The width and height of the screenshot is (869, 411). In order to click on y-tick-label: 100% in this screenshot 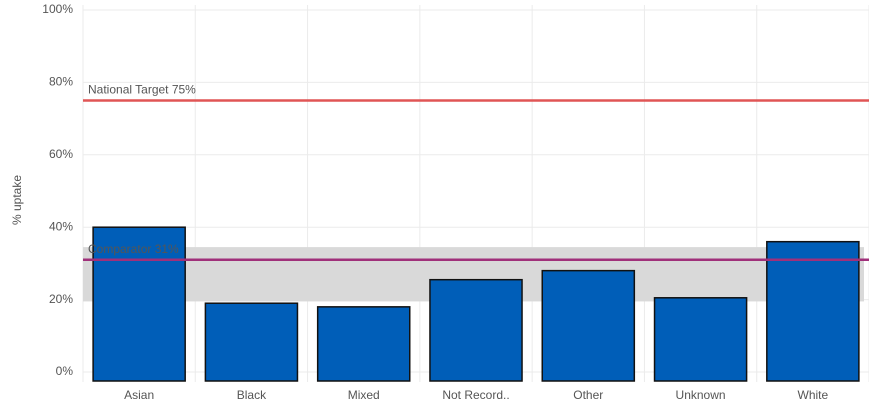, I will do `click(57, 9)`.